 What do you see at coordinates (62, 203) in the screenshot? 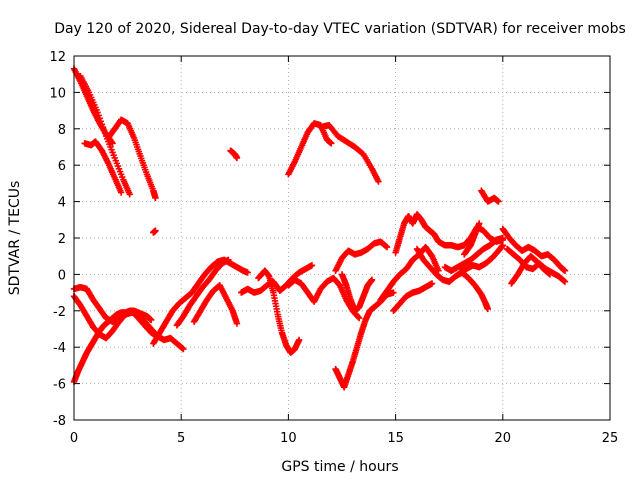
I see `y-tick-label: 4` at bounding box center [62, 203].